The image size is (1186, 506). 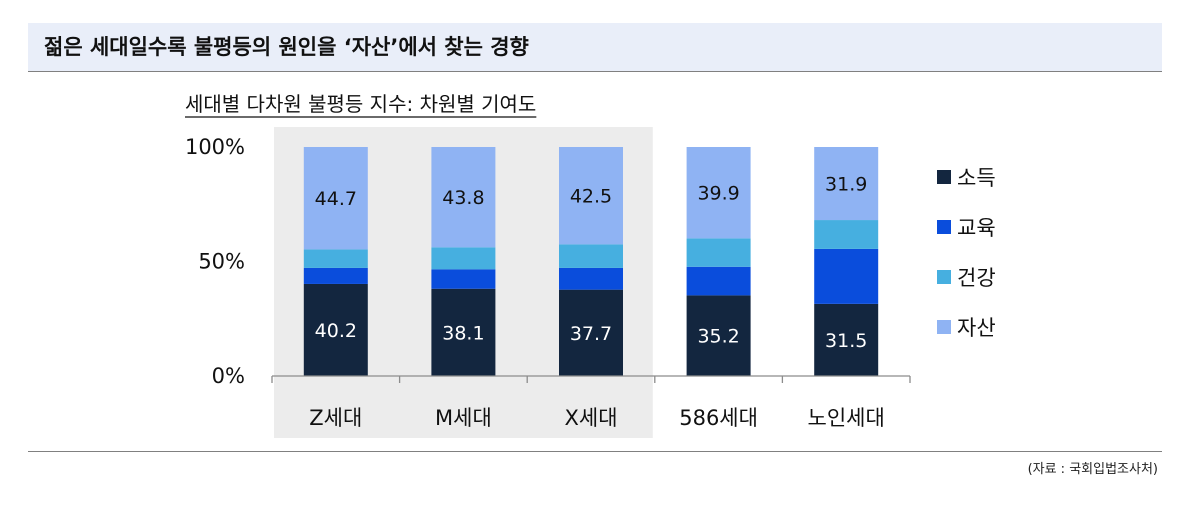 What do you see at coordinates (718, 418) in the screenshot?
I see `x-tick-label: 586세대` at bounding box center [718, 418].